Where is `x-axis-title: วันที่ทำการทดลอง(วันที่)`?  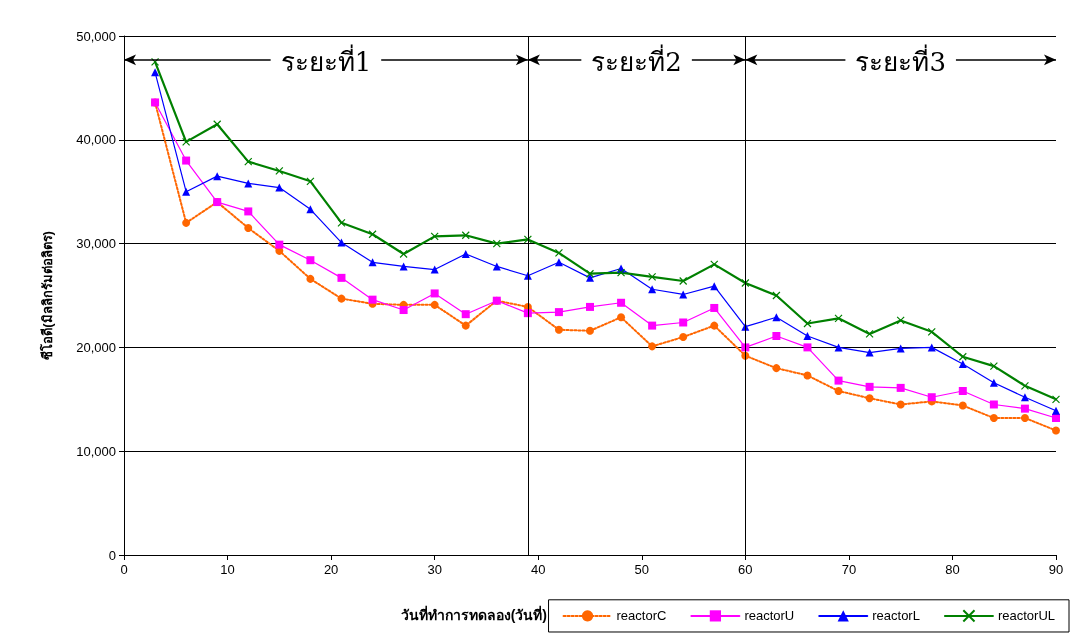
x-axis-title: วันที่ทำการทดลอง(วันที่) is located at coordinates (473, 614).